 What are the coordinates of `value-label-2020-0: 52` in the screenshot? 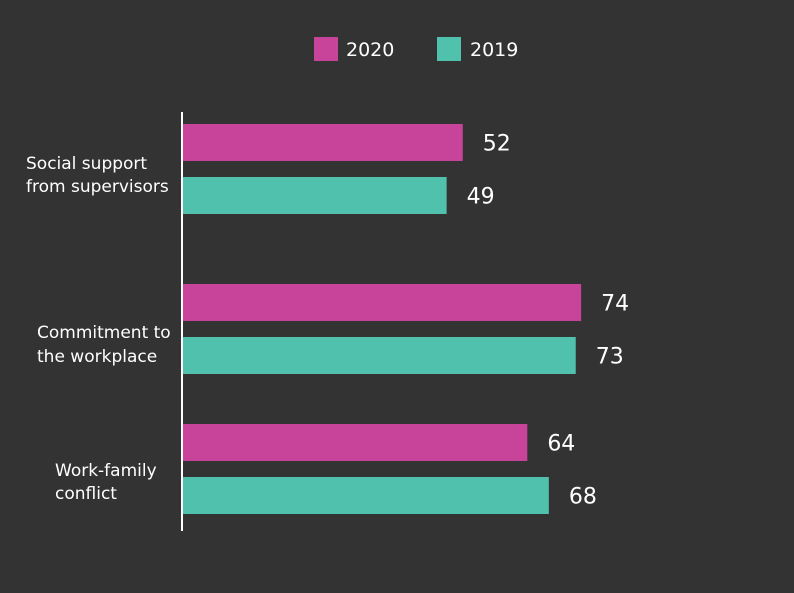 It's located at (497, 144).